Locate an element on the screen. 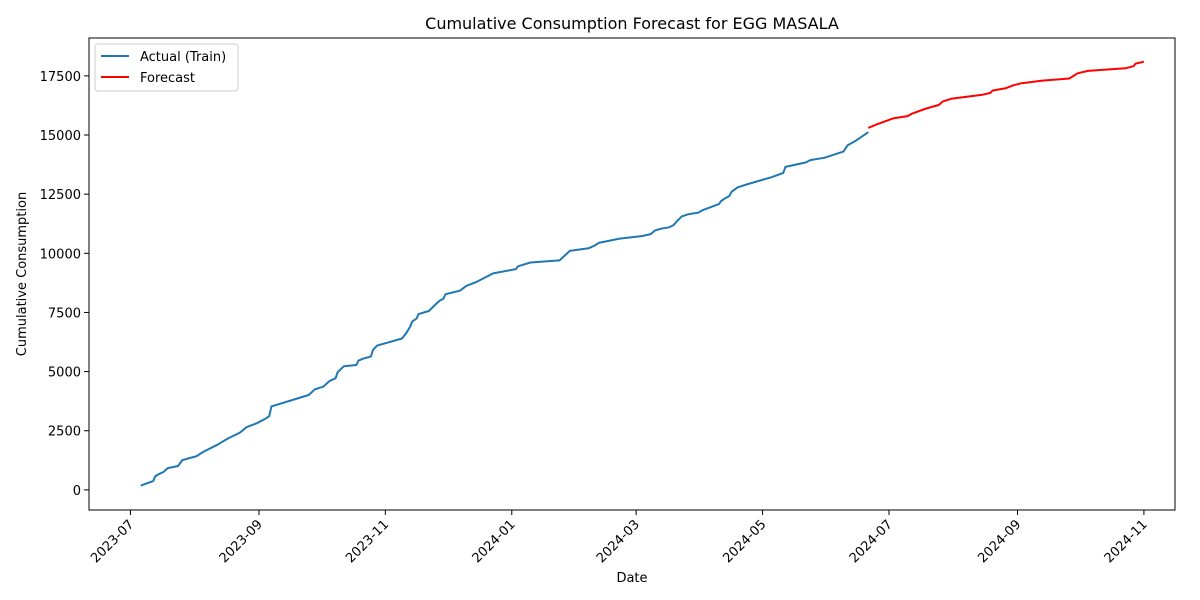 The height and width of the screenshot is (600, 1200). y-tick-label: 10000 is located at coordinates (60, 254).